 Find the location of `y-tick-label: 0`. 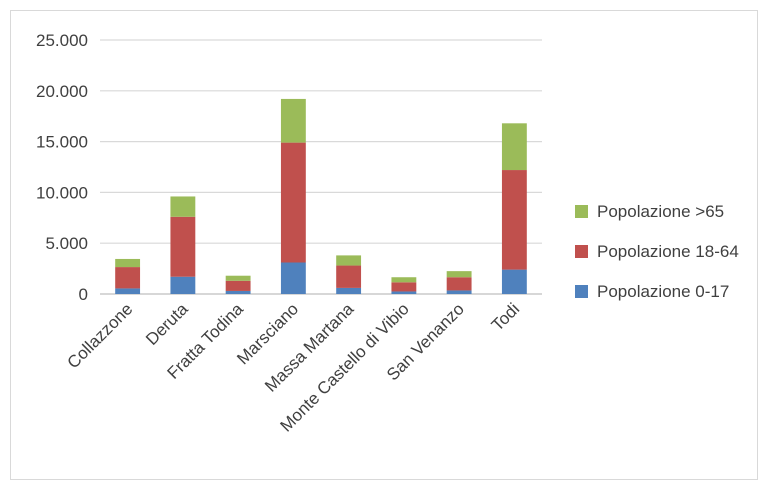

y-tick-label: 0 is located at coordinates (83, 294).